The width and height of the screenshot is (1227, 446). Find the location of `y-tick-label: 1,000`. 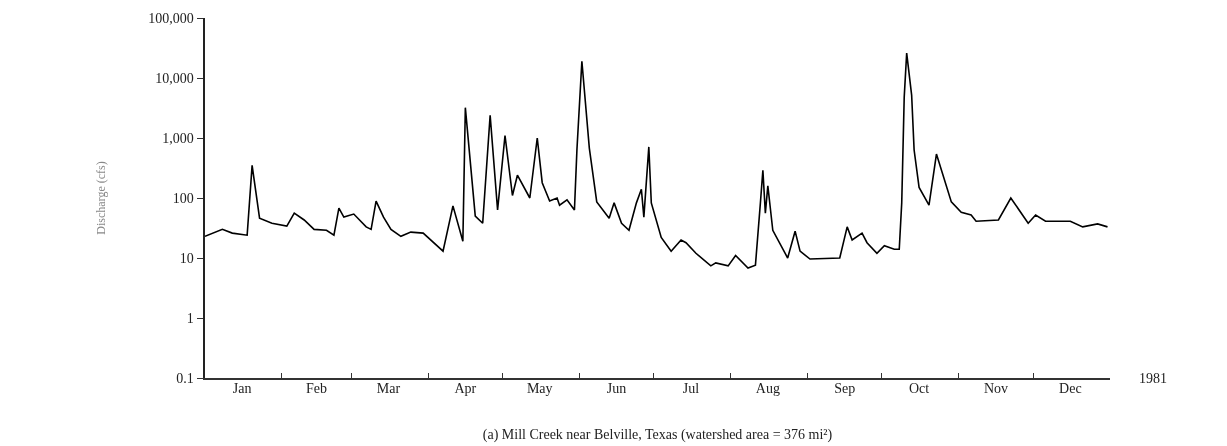

y-tick-label: 1,000 is located at coordinates (178, 138).